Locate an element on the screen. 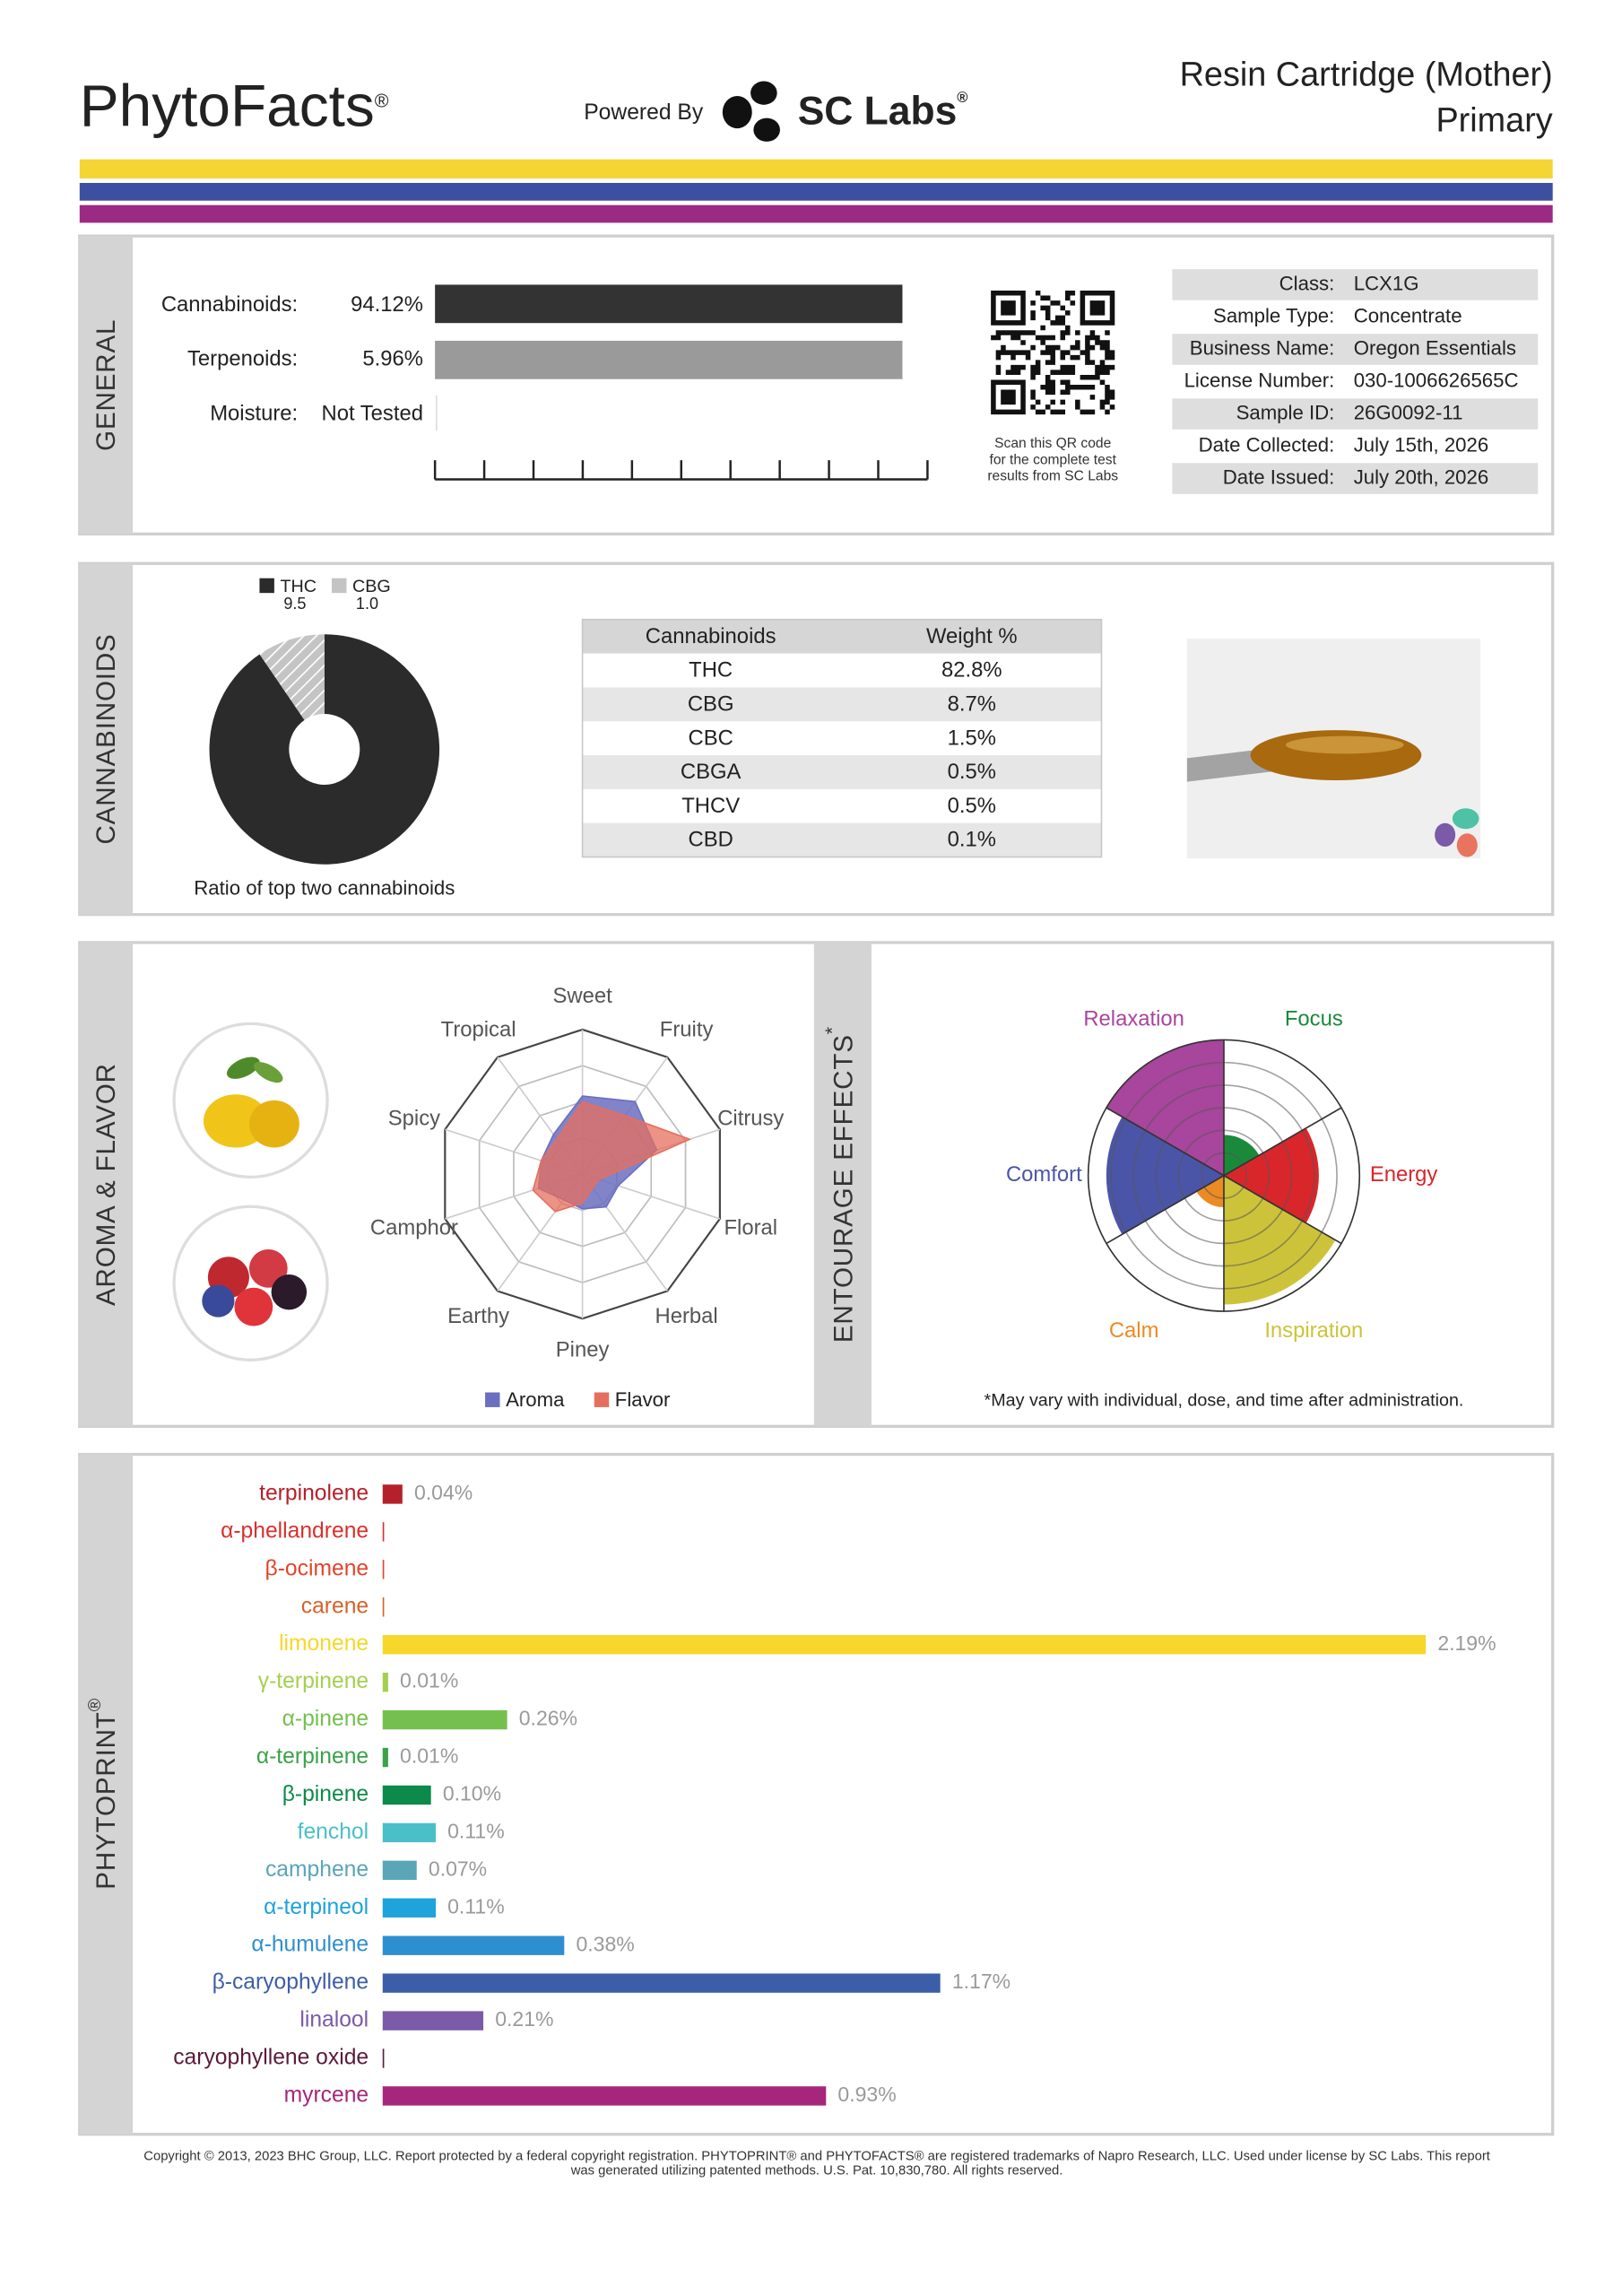 This screenshot has width=1622, height=2296. radar-label: Earthy is located at coordinates (478, 1316).